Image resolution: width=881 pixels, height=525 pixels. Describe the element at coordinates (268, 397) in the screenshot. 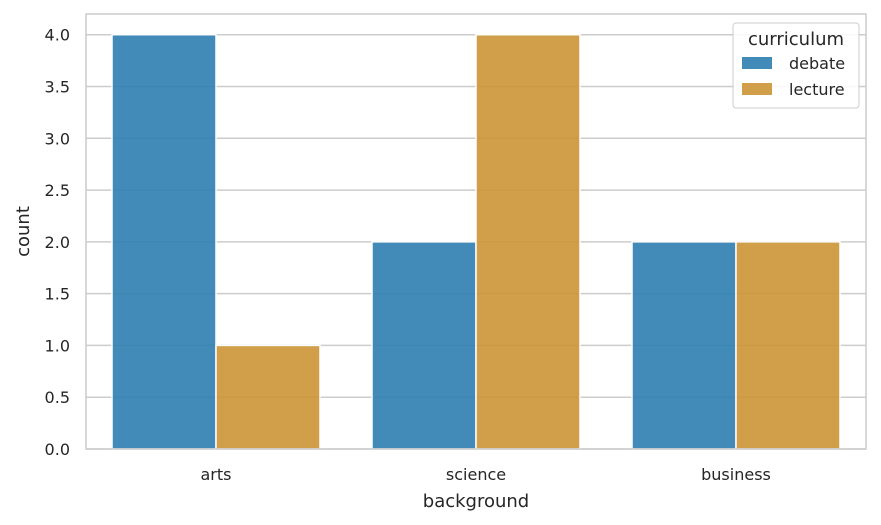

I see `bar-lecture-arts` at that location.